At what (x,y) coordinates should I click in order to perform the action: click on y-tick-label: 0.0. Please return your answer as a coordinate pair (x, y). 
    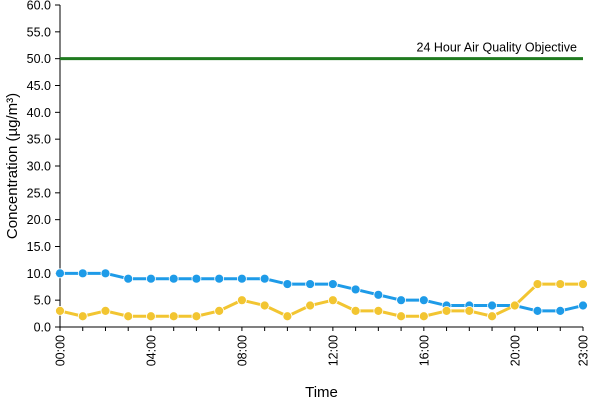
    Looking at the image, I should click on (42, 328).